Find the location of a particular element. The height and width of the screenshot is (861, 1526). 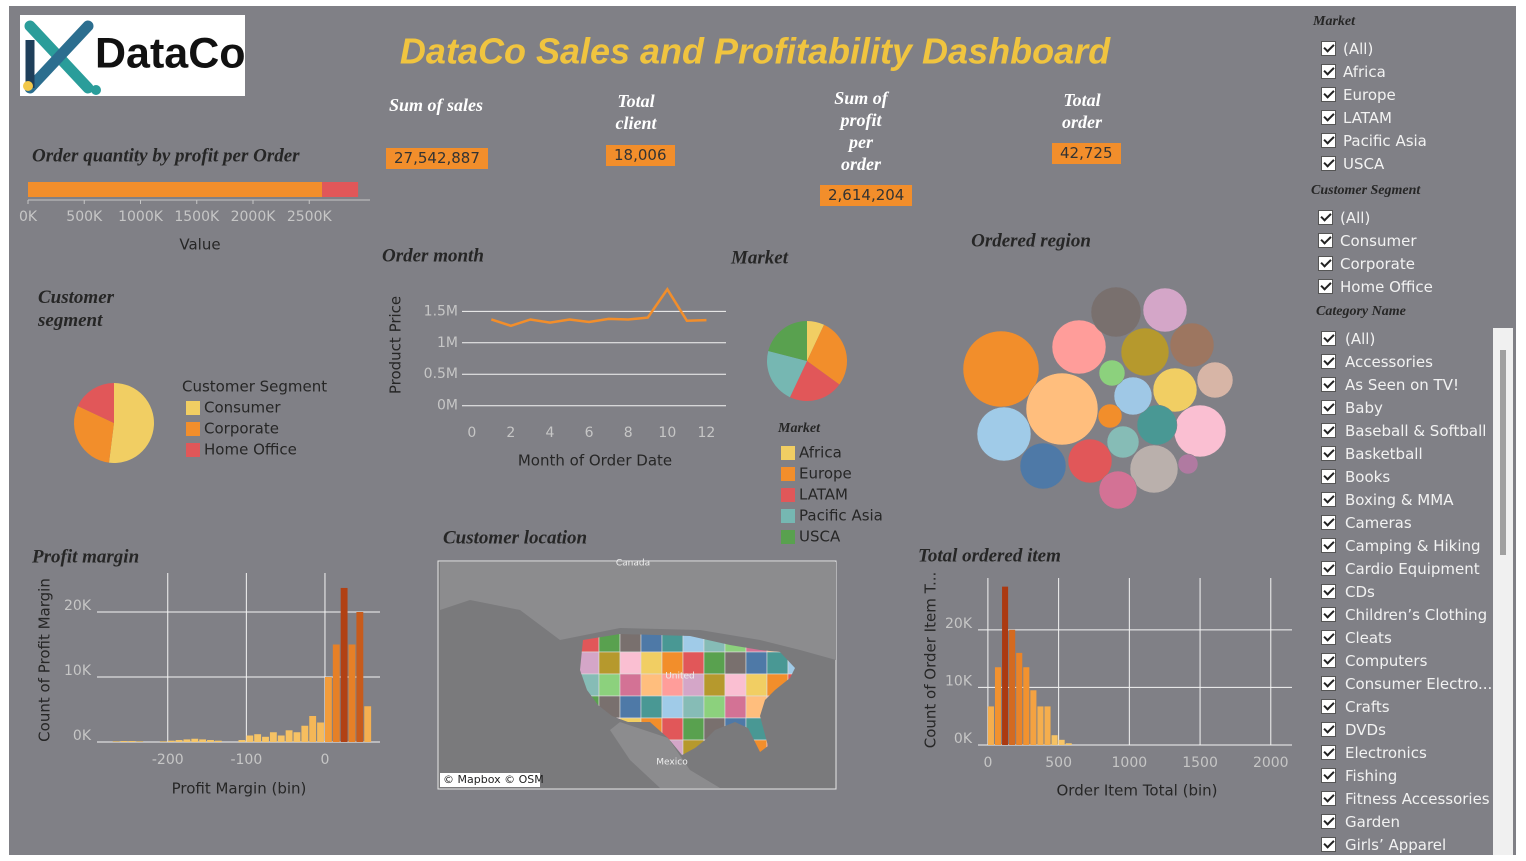

filter-item: Home Office is located at coordinates (1386, 287).